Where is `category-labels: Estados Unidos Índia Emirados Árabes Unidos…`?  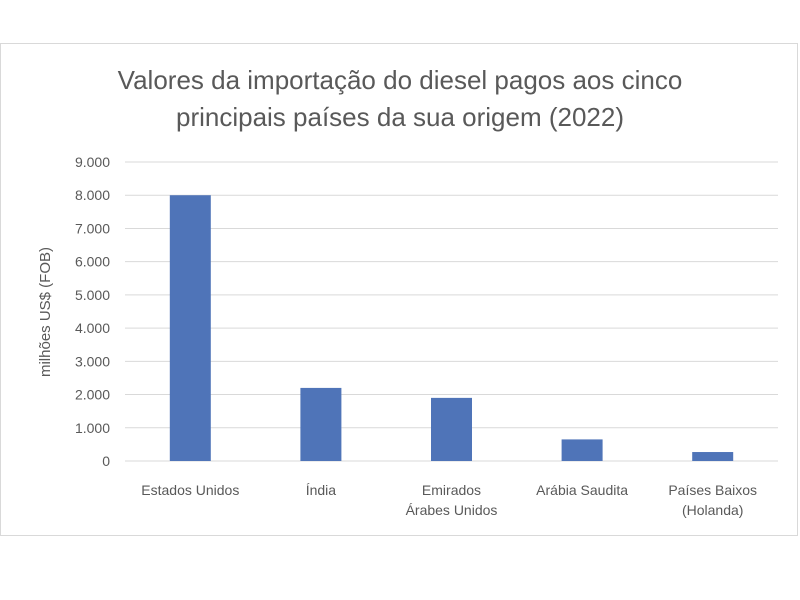
category-labels: Estados Unidos Índia Emirados Árabes Unidos… is located at coordinates (449, 500).